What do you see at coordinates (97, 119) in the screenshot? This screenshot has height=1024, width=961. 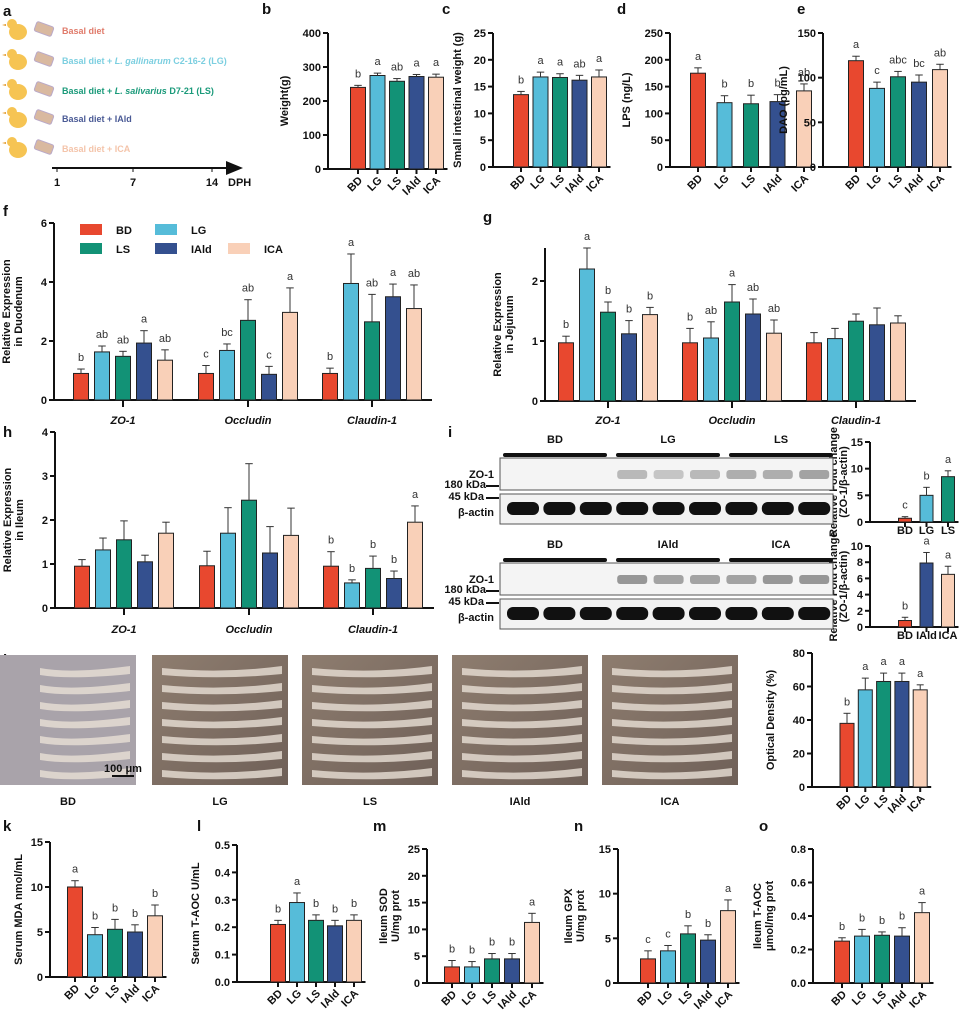 I see `diet-label-part: Basal diet + IAld` at bounding box center [97, 119].